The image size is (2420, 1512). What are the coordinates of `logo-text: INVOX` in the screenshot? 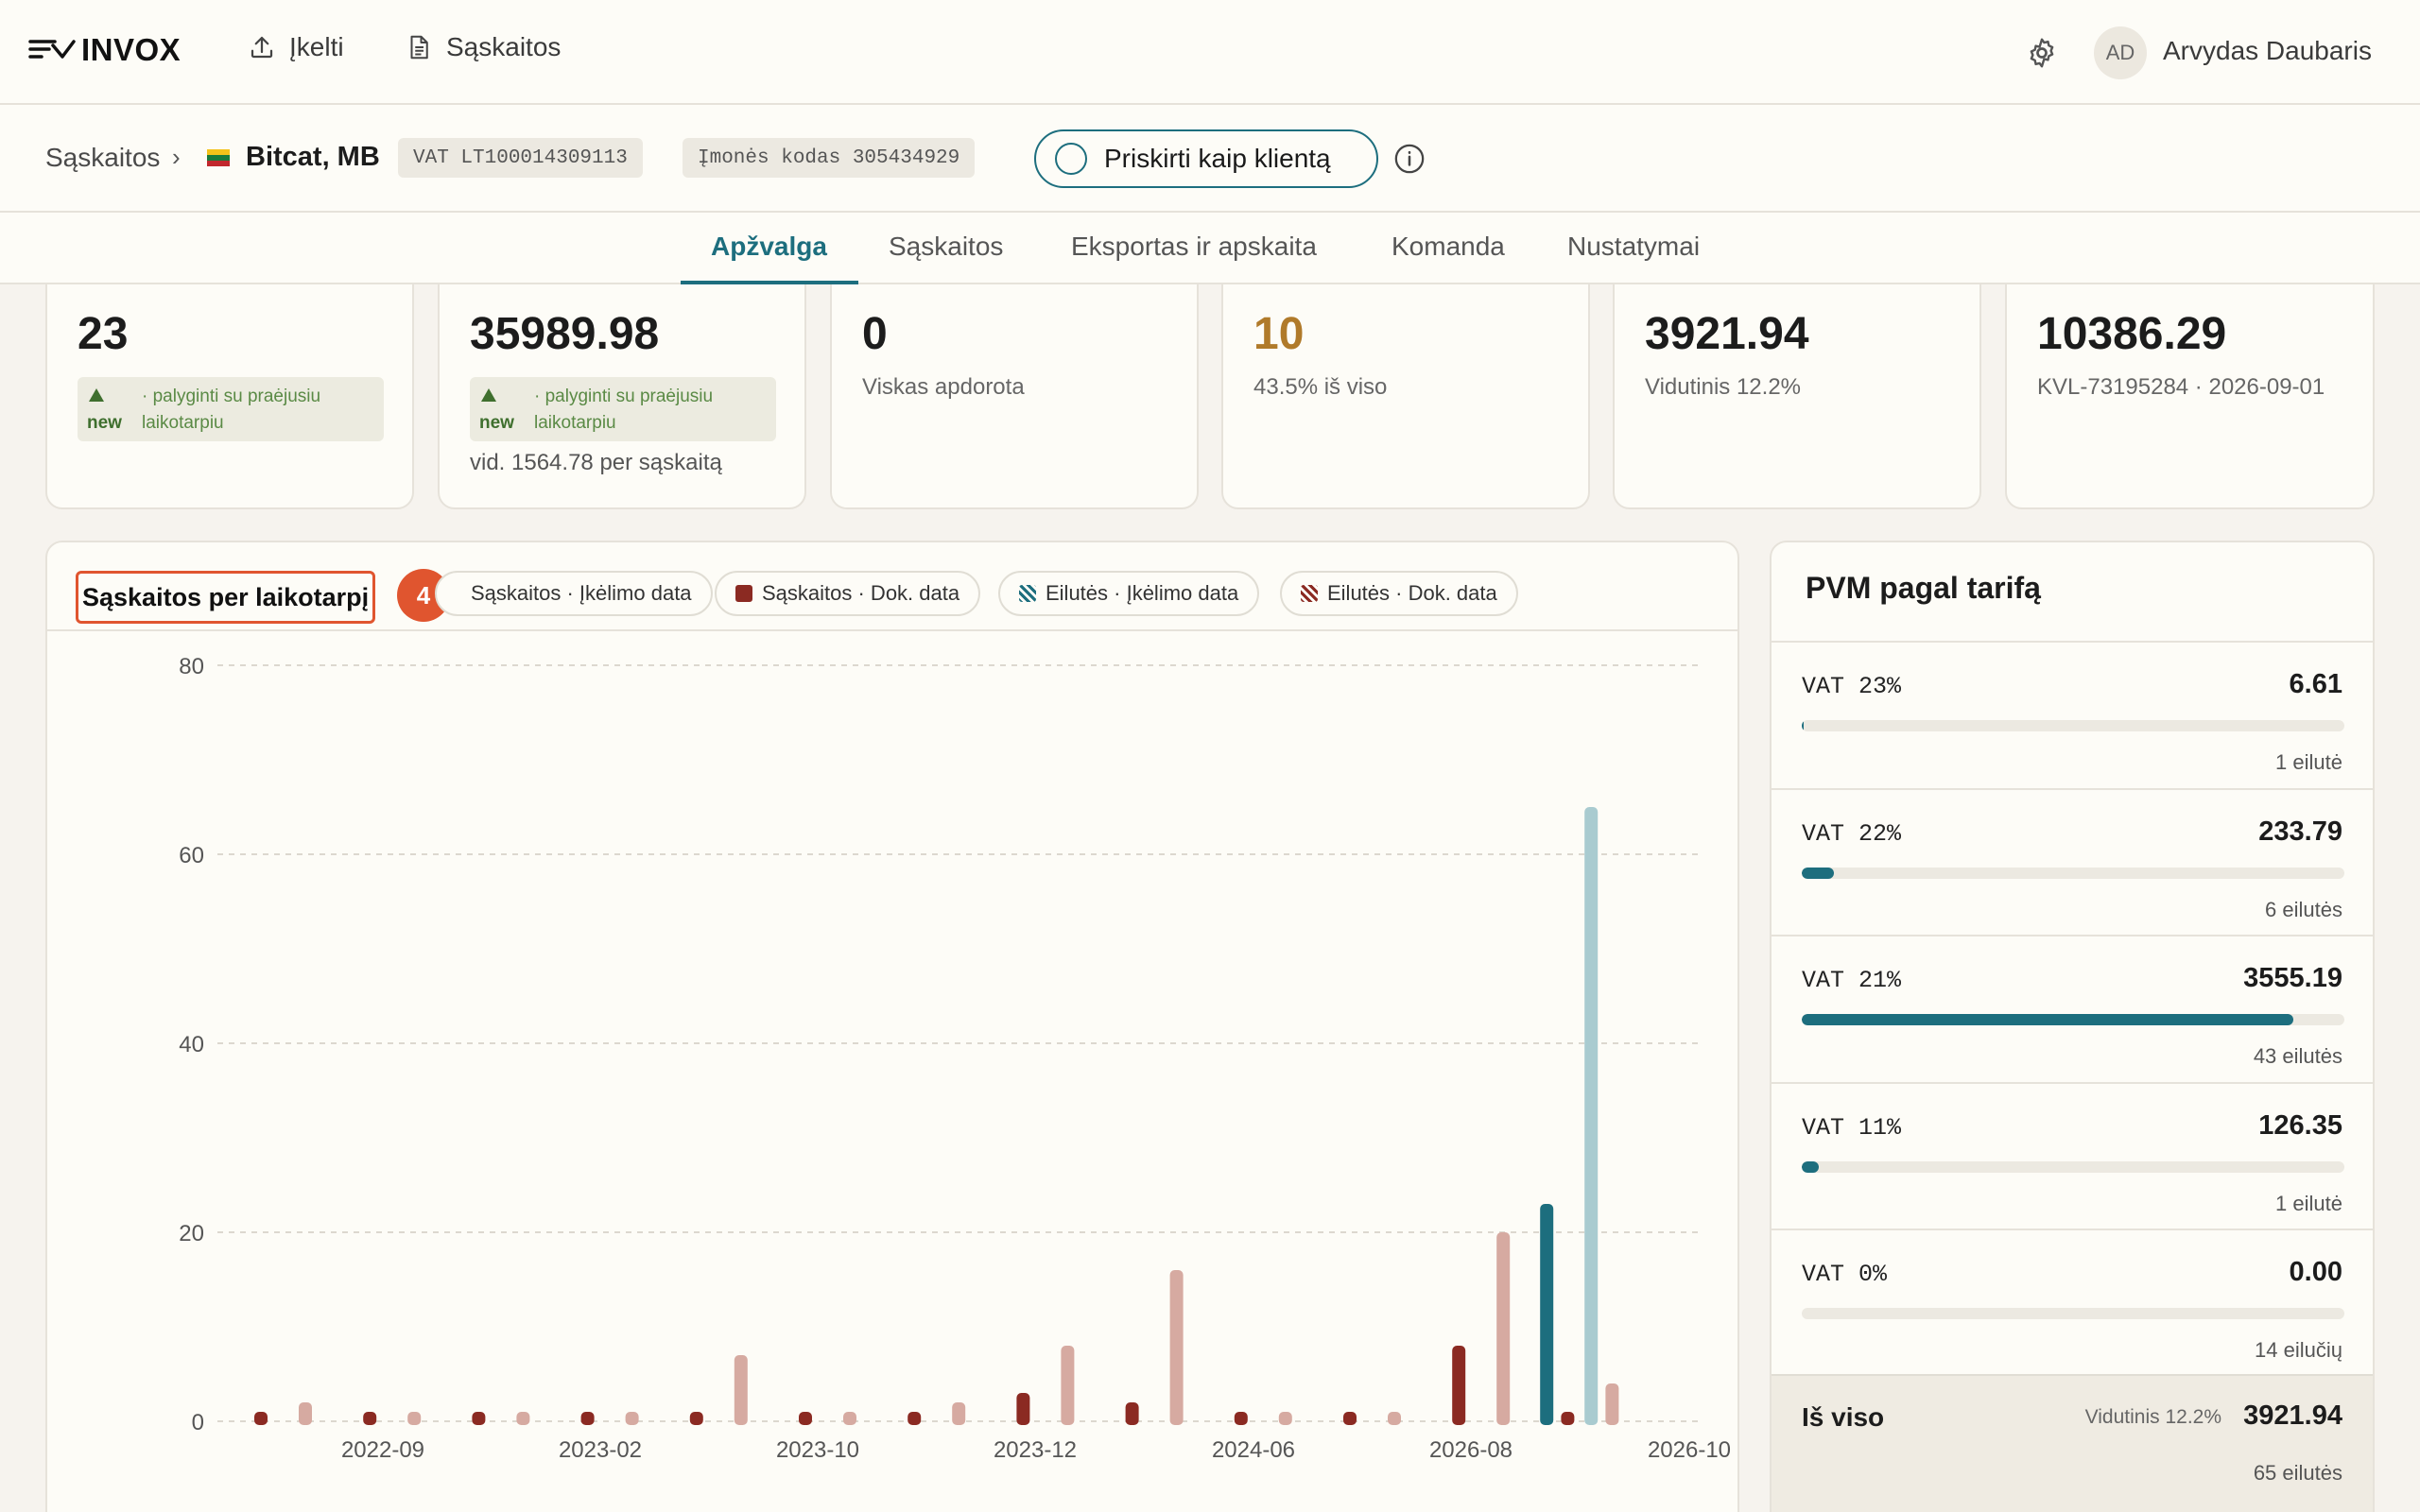 It's located at (131, 49).